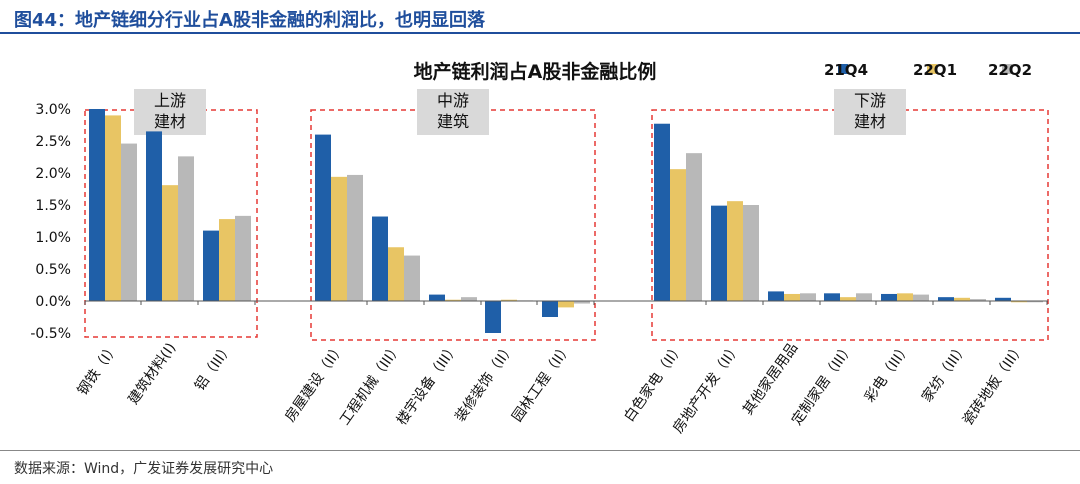  Describe the element at coordinates (53, 302) in the screenshot. I see `y-tick-label: 0.0%` at that location.